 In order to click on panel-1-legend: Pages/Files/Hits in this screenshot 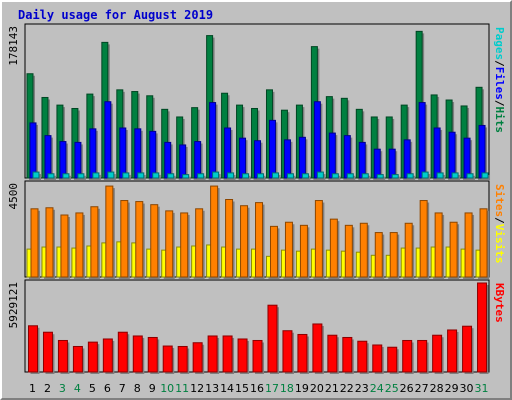, I will do `click(499, 80)`.